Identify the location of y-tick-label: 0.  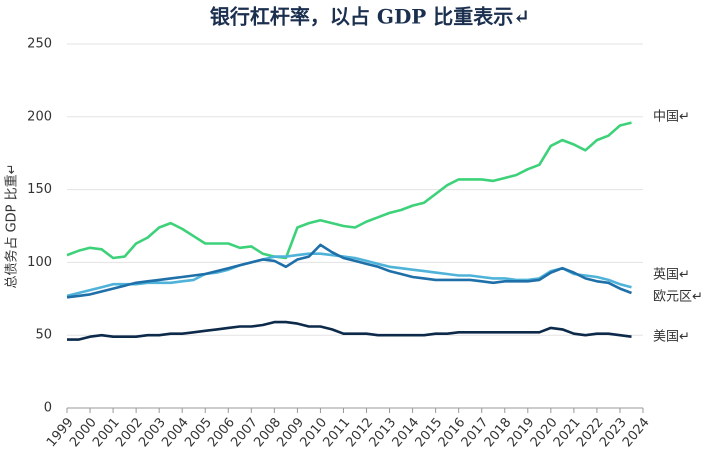
(48, 408).